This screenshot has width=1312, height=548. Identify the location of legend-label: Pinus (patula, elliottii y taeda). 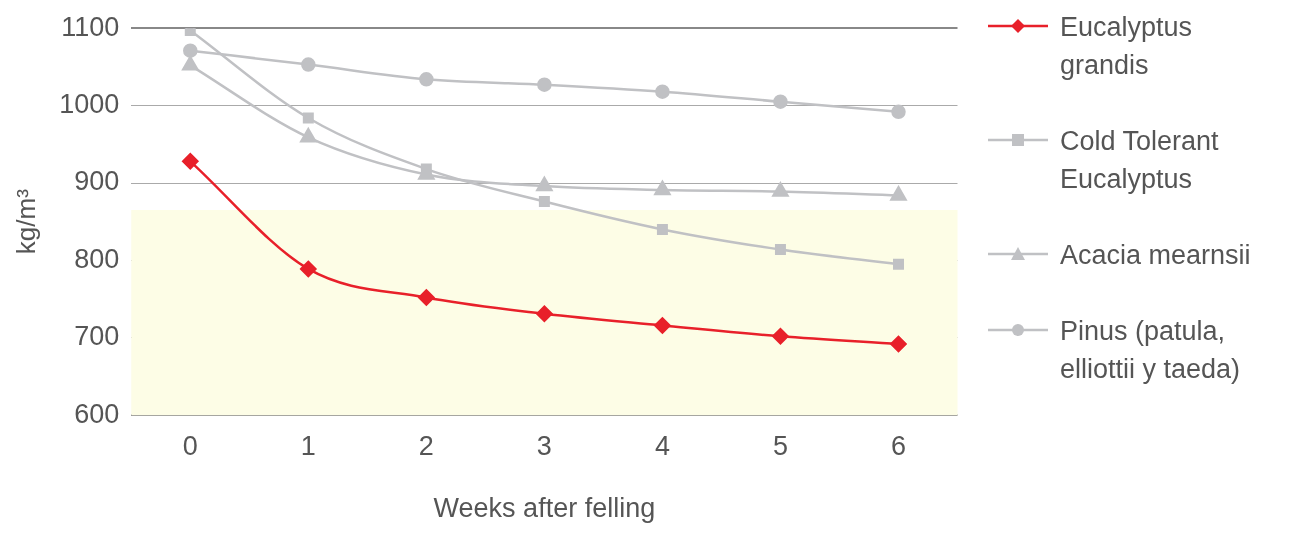
(1151, 350).